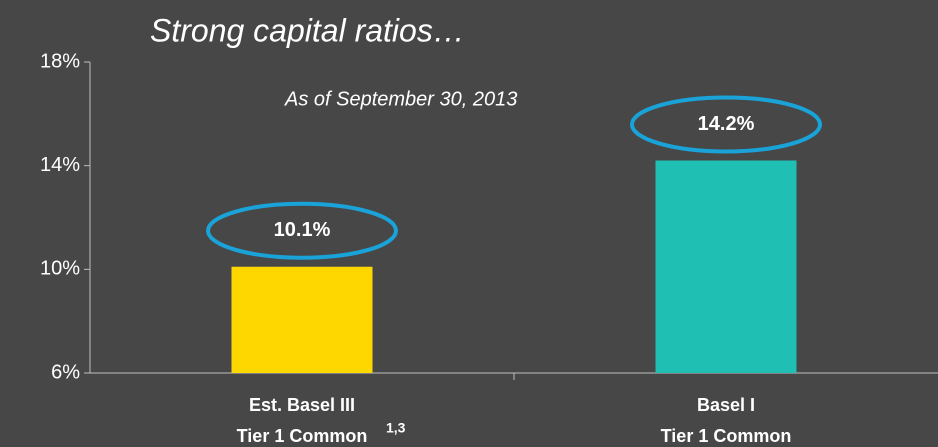 The image size is (938, 447). I want to click on y-tick-label: 14%, so click(60, 165).